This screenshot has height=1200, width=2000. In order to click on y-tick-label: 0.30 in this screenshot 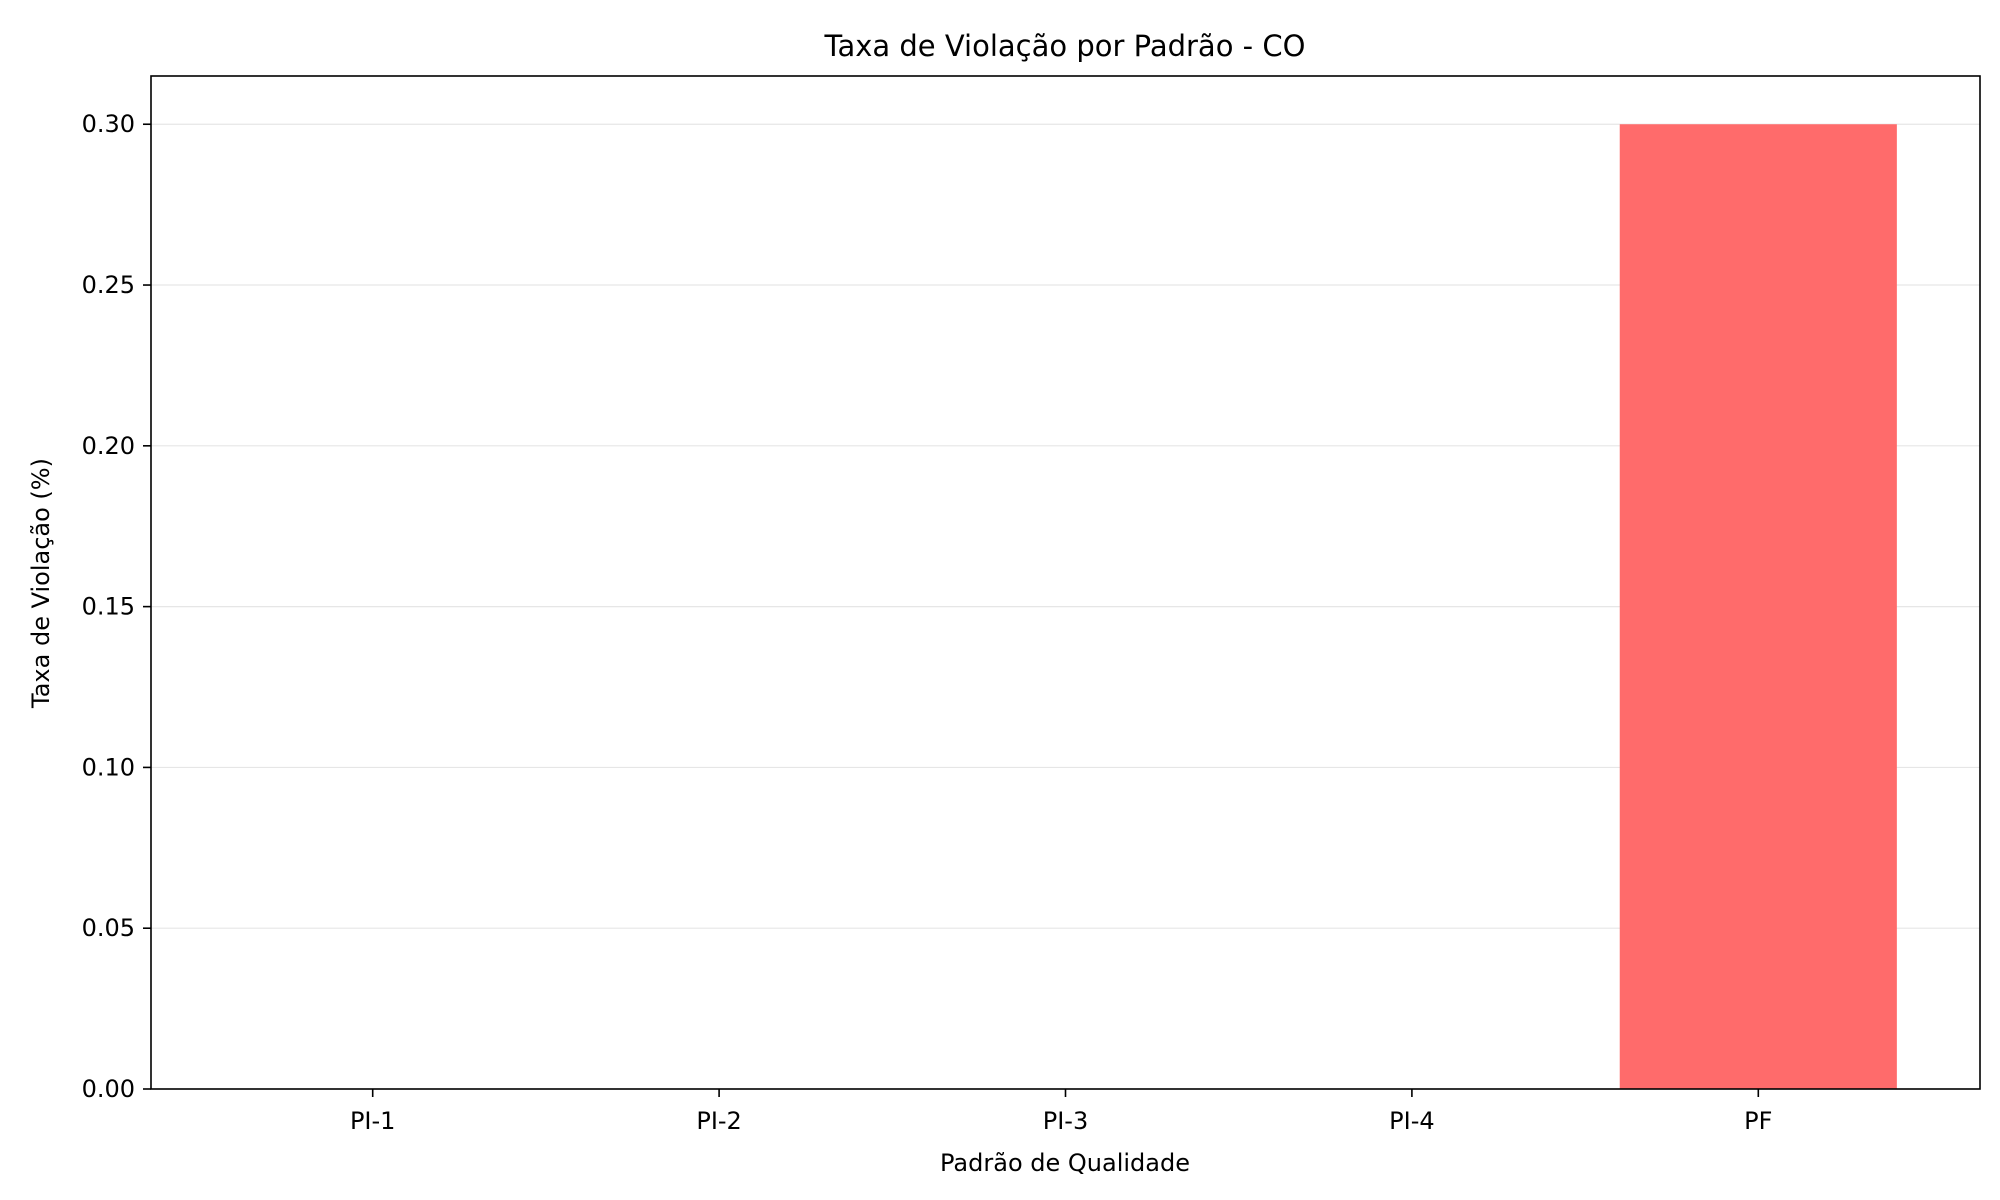, I will do `click(108, 124)`.